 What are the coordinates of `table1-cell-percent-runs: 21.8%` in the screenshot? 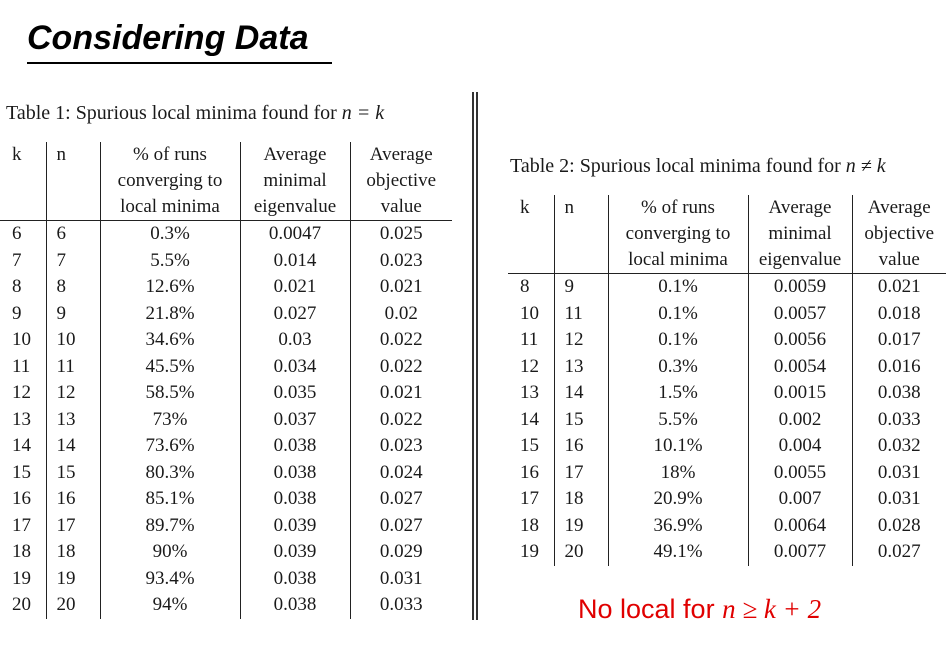 It's located at (170, 313).